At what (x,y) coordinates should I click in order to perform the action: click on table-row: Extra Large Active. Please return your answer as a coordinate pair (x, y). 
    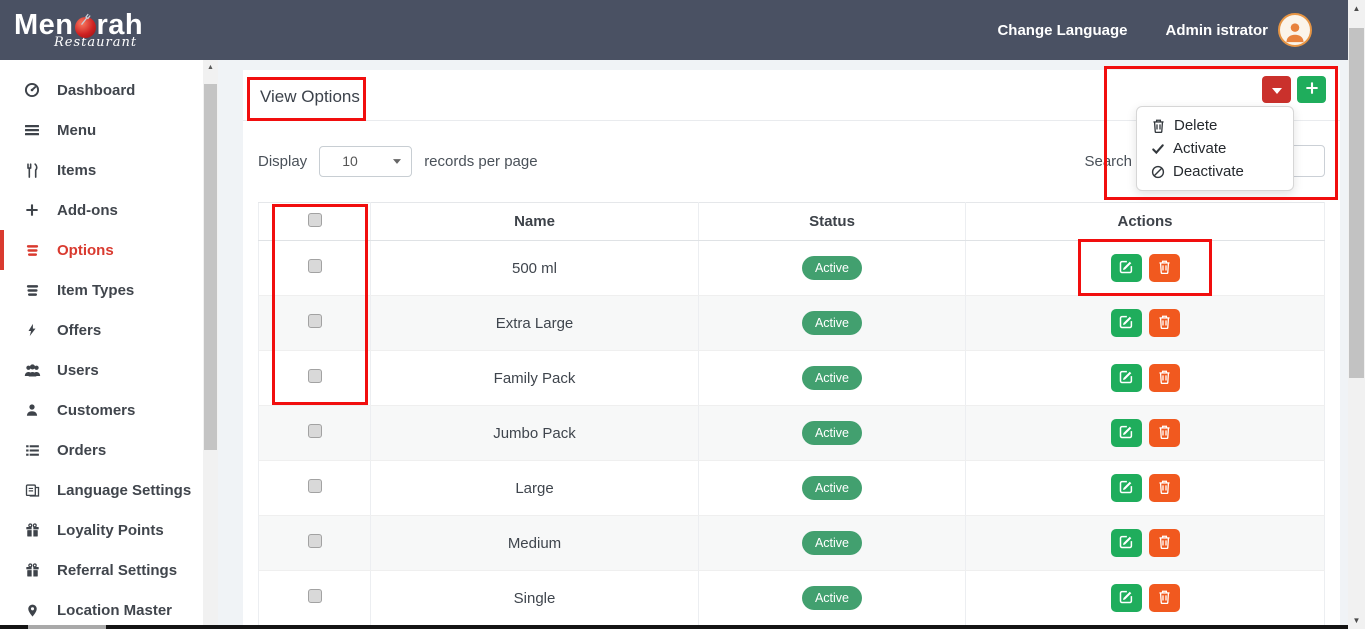
    Looking at the image, I should click on (791, 323).